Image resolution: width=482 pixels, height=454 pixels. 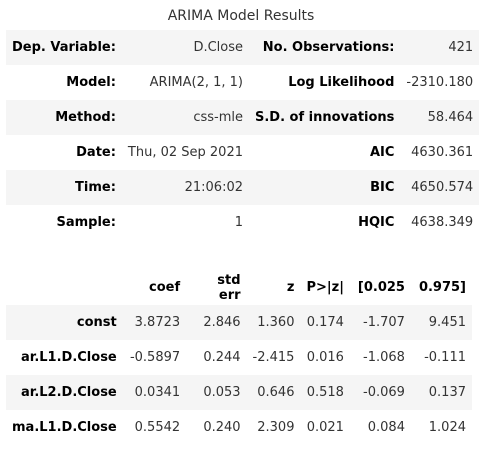 What do you see at coordinates (325, 287) in the screenshot?
I see `column-header: P>|z|` at bounding box center [325, 287].